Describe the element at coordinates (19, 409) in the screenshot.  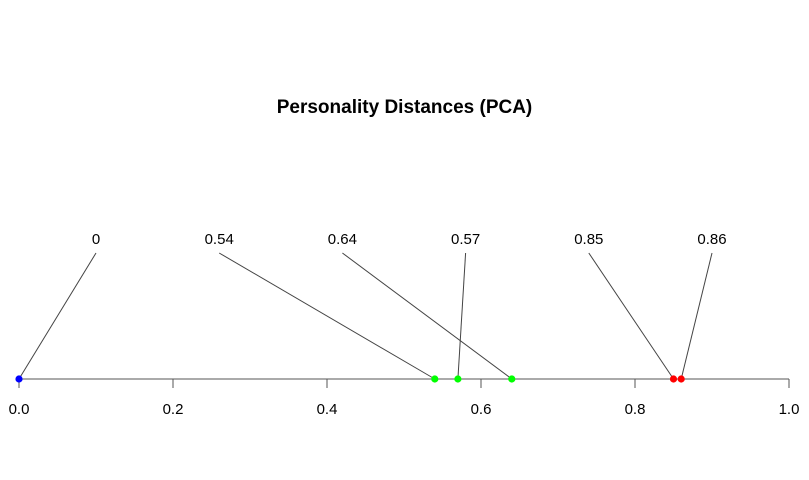
I see `x-tick-label: 0.0` at that location.